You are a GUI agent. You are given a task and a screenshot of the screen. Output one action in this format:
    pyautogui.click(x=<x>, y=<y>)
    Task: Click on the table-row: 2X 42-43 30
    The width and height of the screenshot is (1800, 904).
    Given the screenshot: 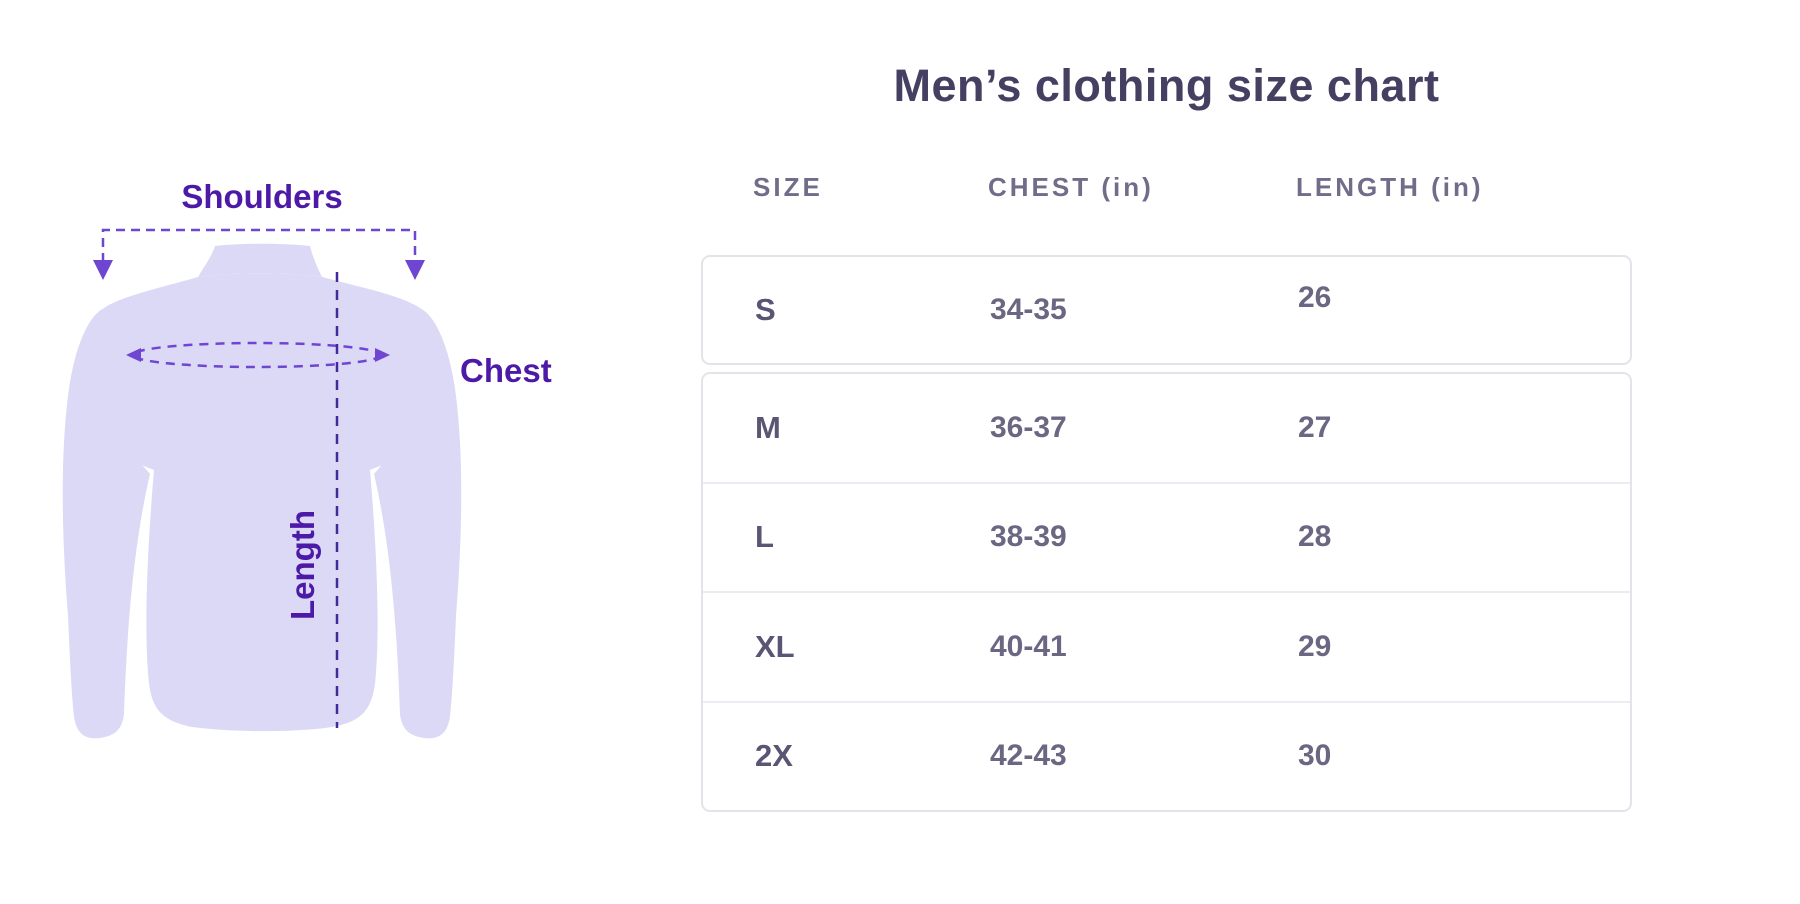 What is the action you would take?
    pyautogui.click(x=1166, y=755)
    